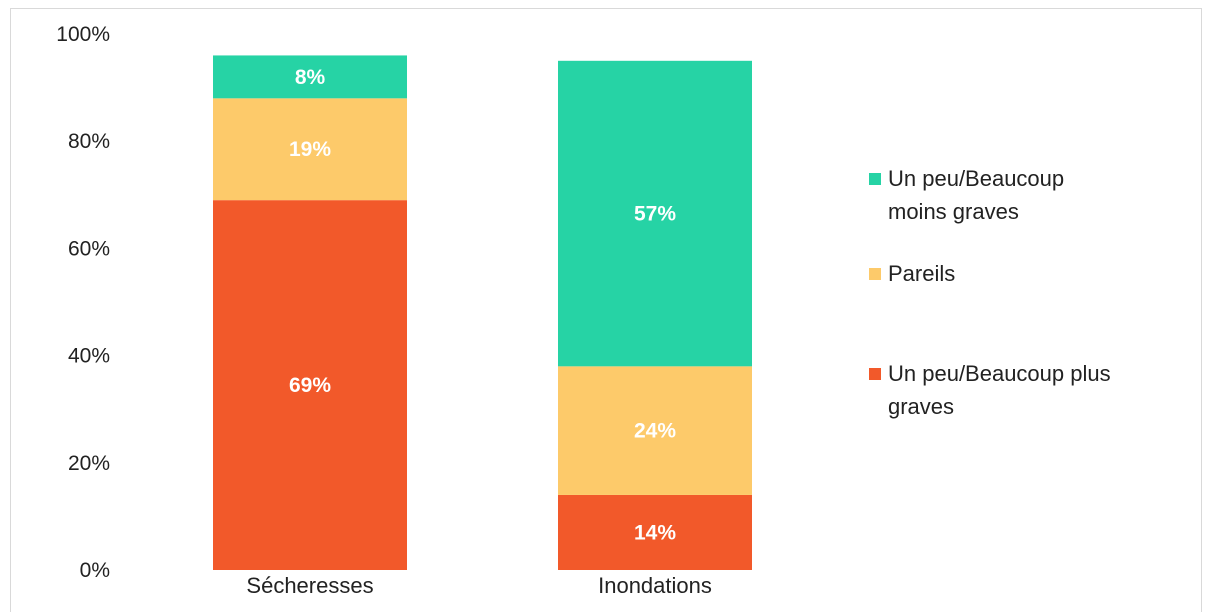  Describe the element at coordinates (89, 141) in the screenshot. I see `y-tick-label: 80%` at that location.